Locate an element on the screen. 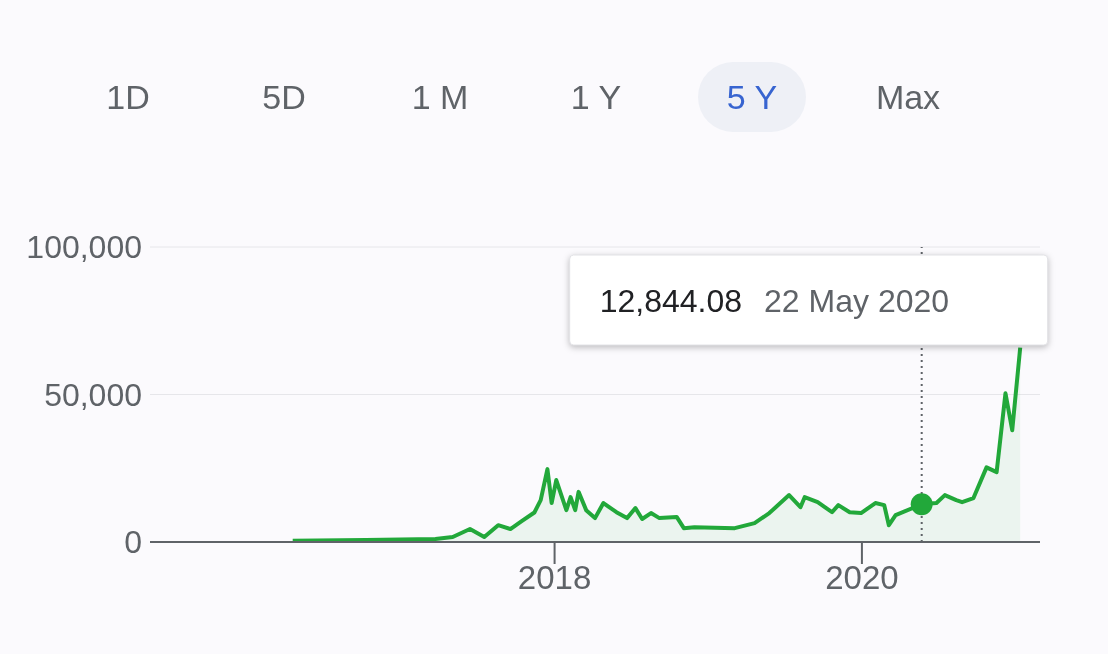 Image resolution: width=1108 pixels, height=654 pixels. x-tick-label: 2018 is located at coordinates (554, 578).